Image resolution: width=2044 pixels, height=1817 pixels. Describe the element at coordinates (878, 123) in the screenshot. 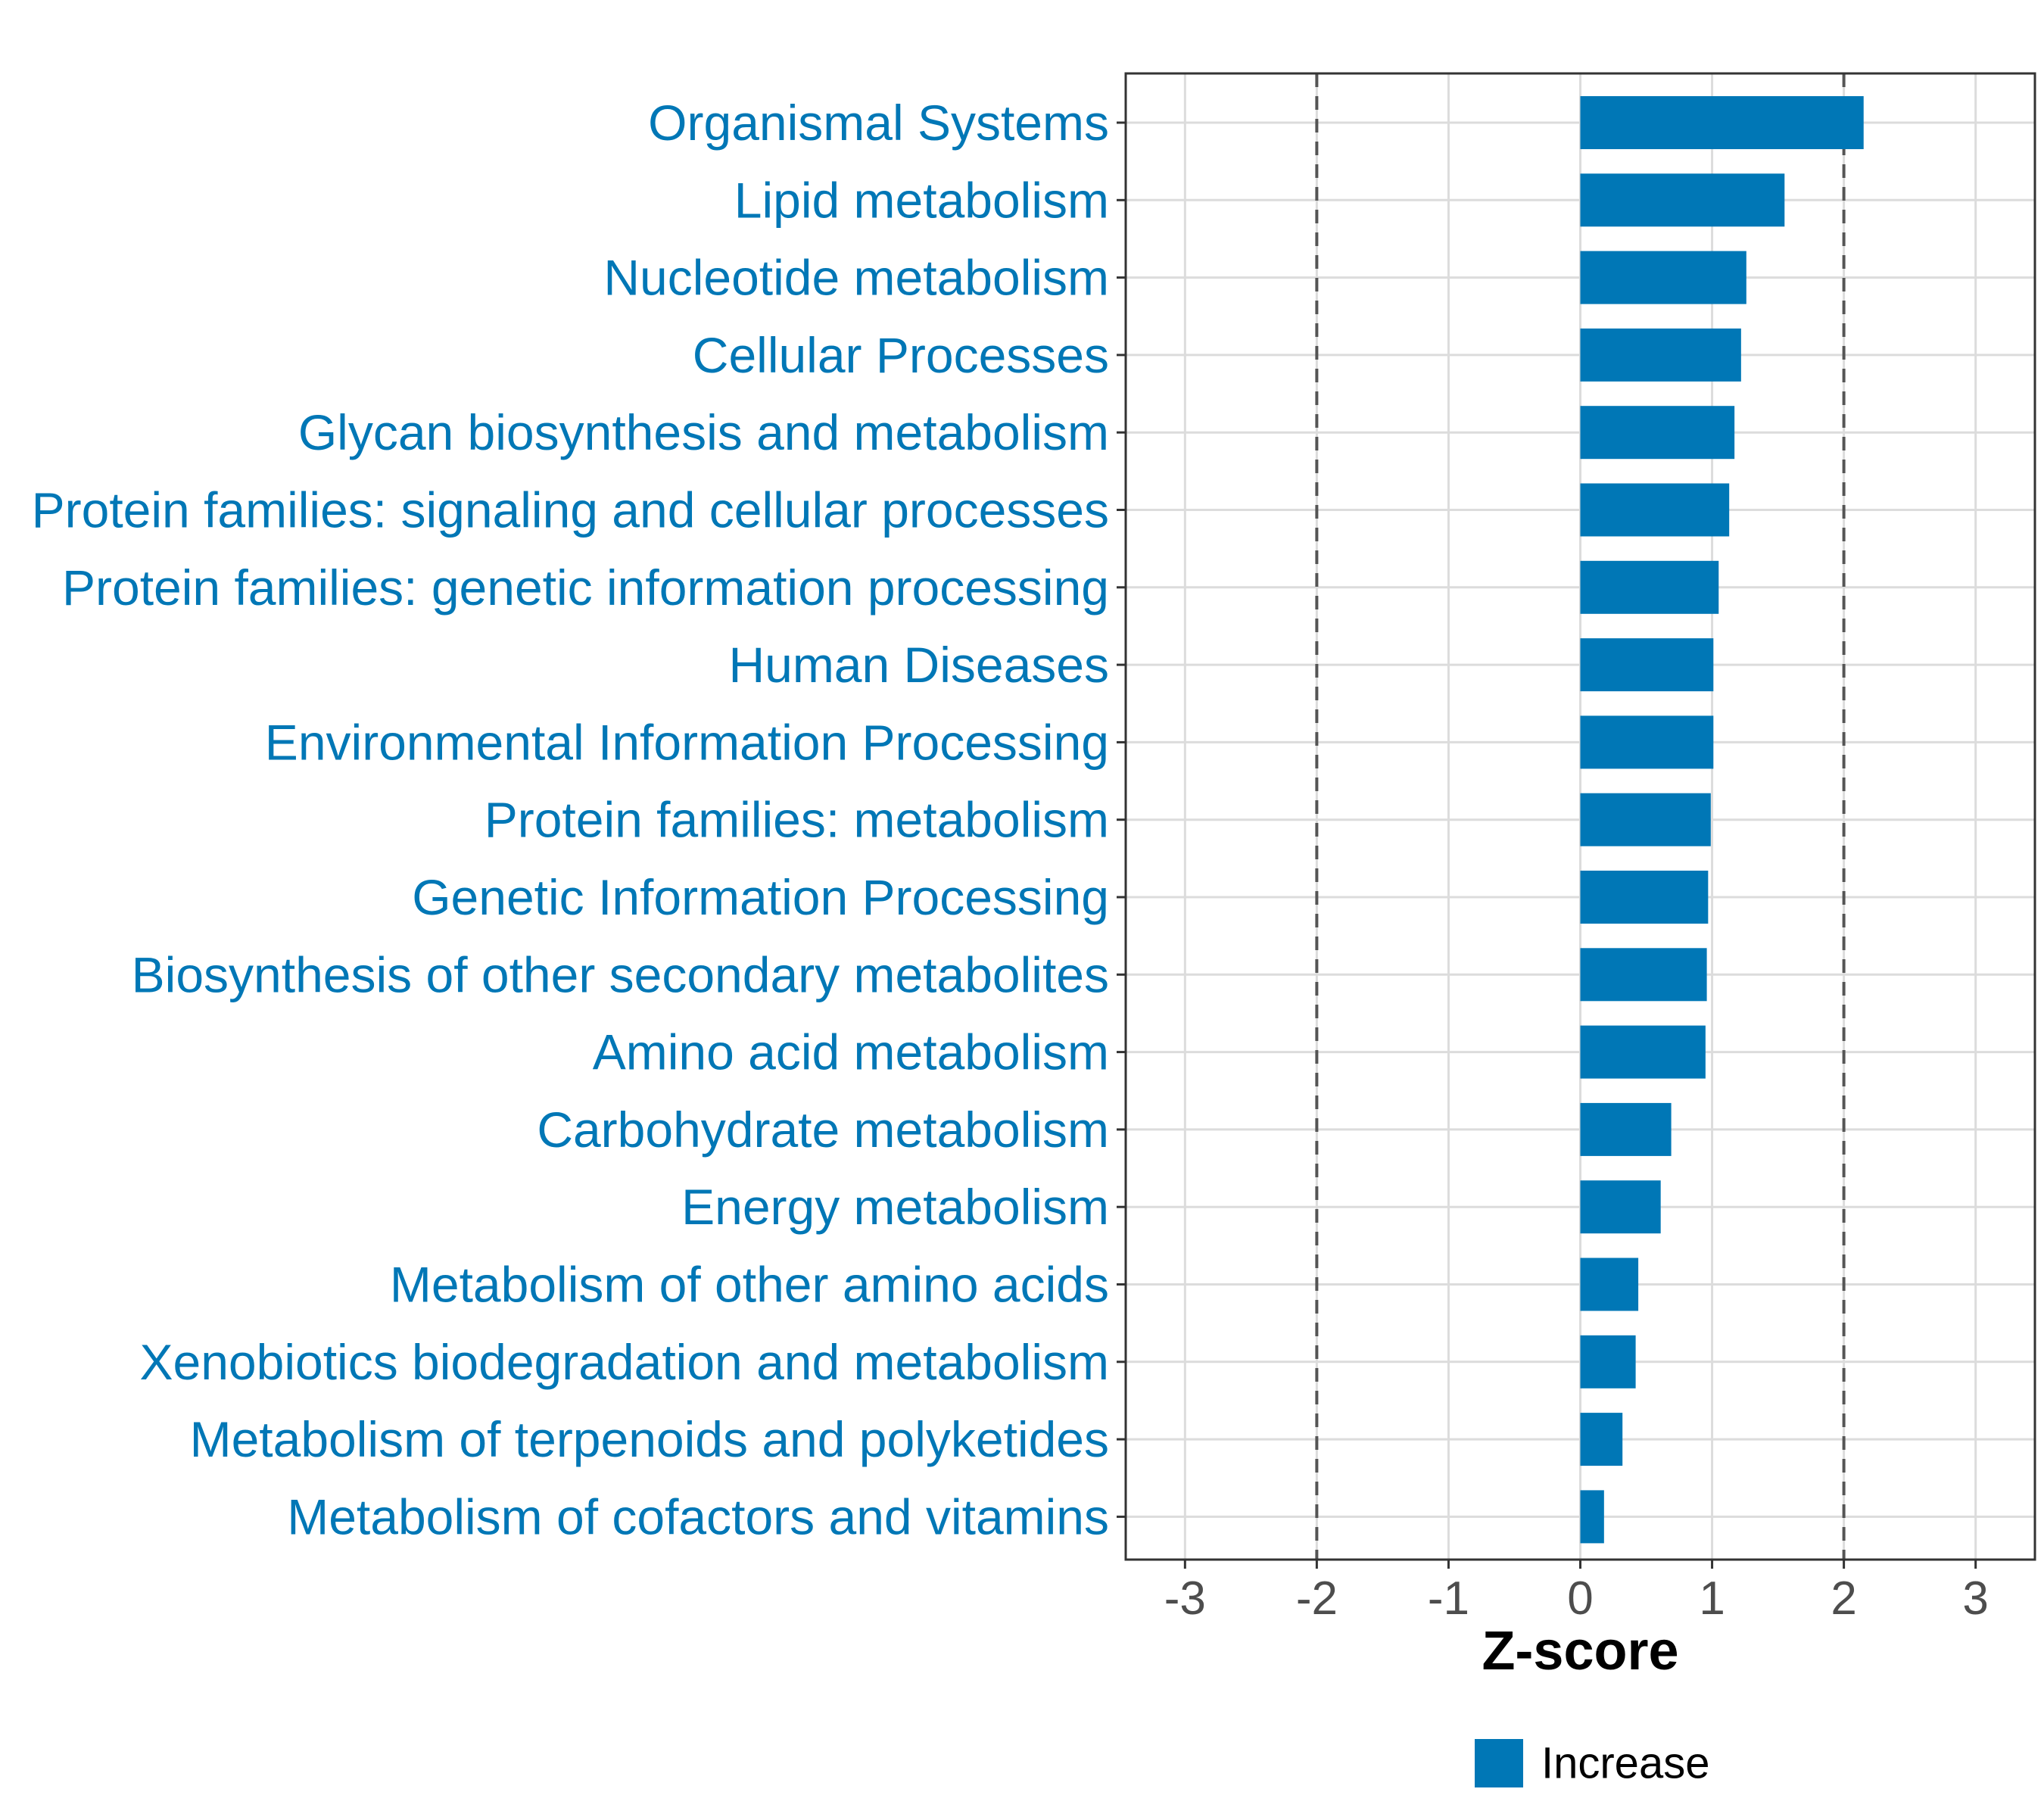

I see `category-label-0: Organismal Systems` at that location.